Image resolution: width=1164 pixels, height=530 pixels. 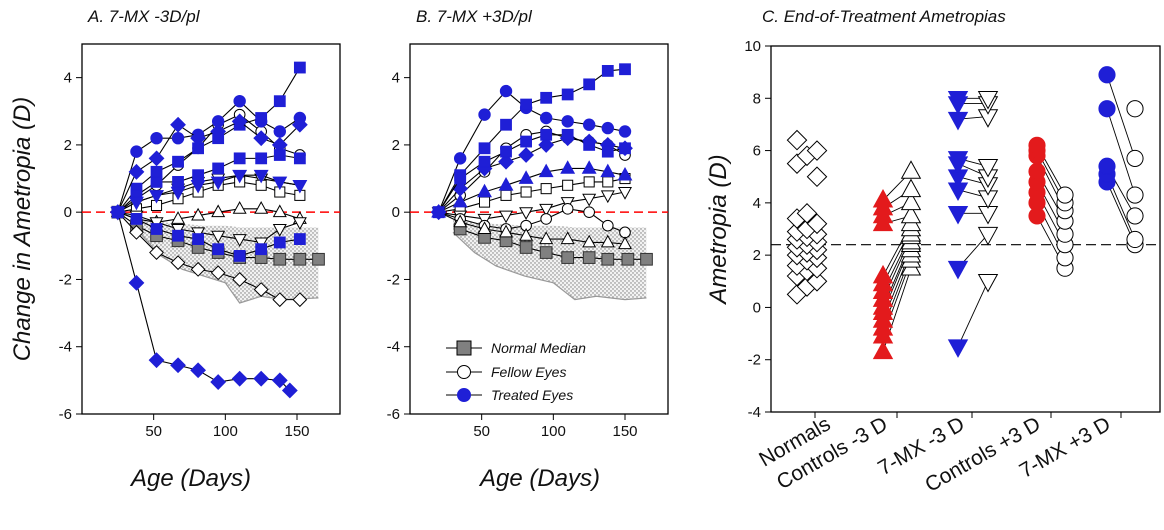 I want to click on legend-filled-circle-icon, so click(x=464, y=395).